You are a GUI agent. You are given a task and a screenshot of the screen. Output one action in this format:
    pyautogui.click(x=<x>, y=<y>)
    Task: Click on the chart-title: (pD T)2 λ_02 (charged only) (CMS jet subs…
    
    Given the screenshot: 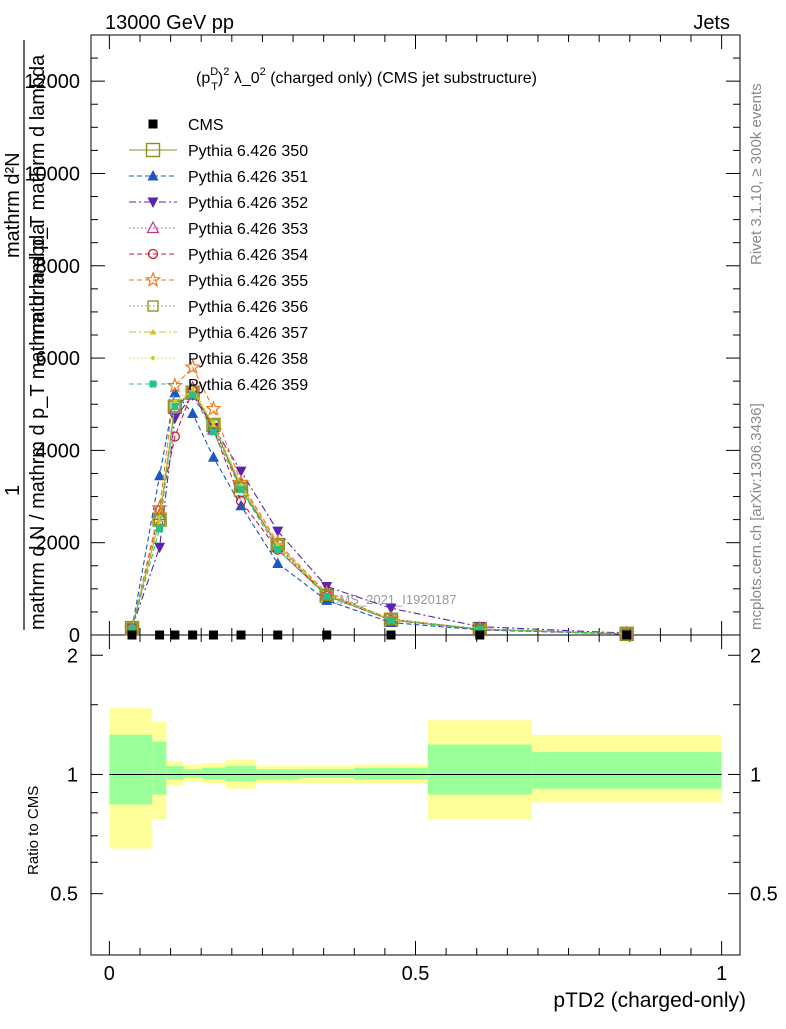 What is the action you would take?
    pyautogui.click(x=366, y=79)
    